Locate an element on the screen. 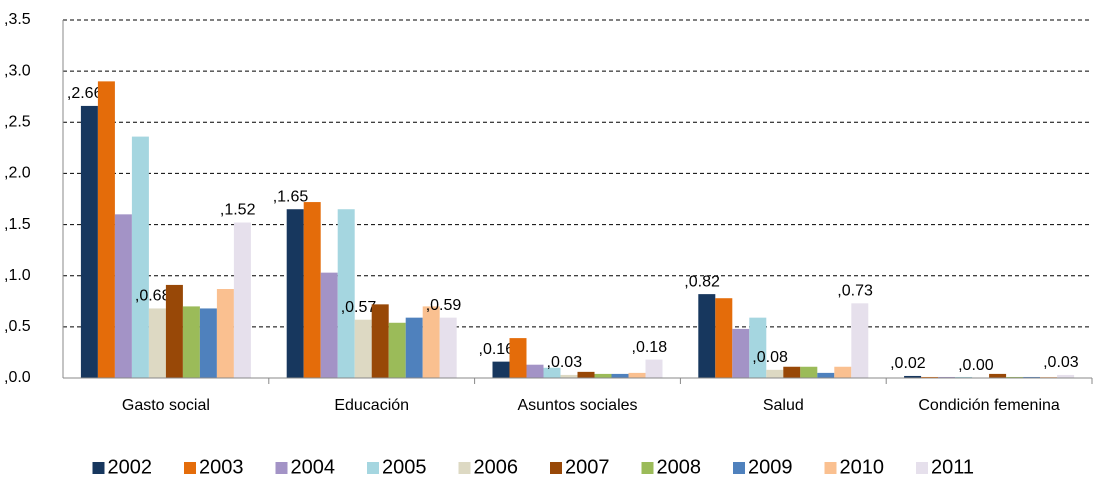 The width and height of the screenshot is (1100, 479). legend-label: 2006 is located at coordinates (496, 467).